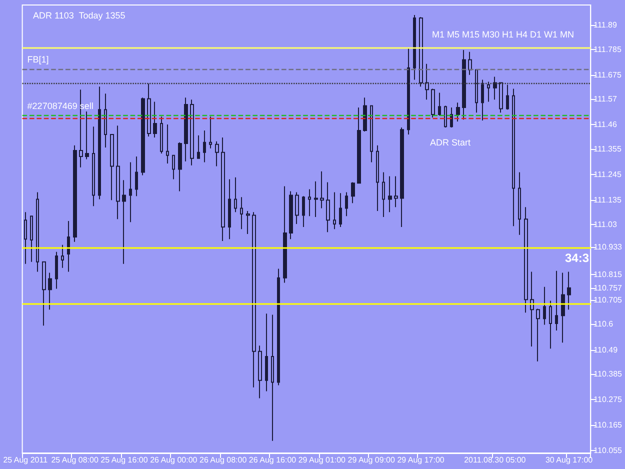 The width and height of the screenshot is (625, 469). I want to click on x-tick-label: 2011.08.30 05:00, so click(495, 460).